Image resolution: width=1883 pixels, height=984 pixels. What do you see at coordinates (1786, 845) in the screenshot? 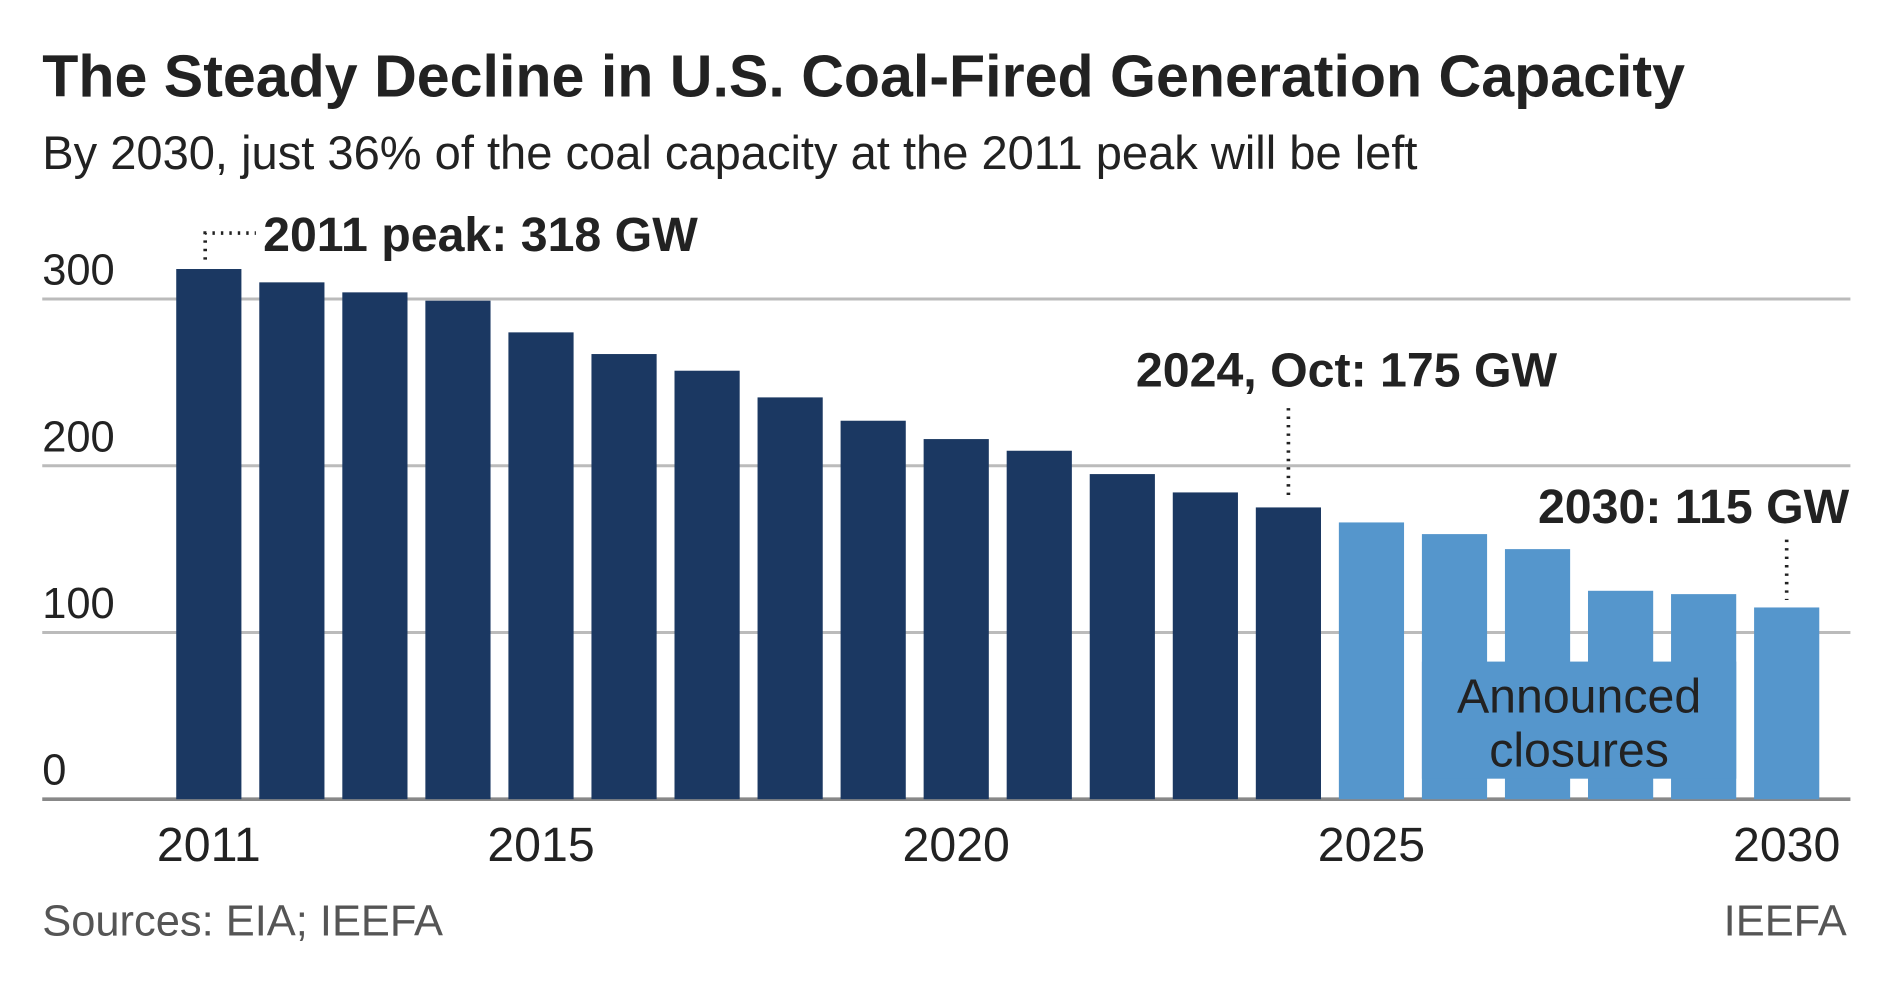
I see `x-tick-label: 2030` at bounding box center [1786, 845].